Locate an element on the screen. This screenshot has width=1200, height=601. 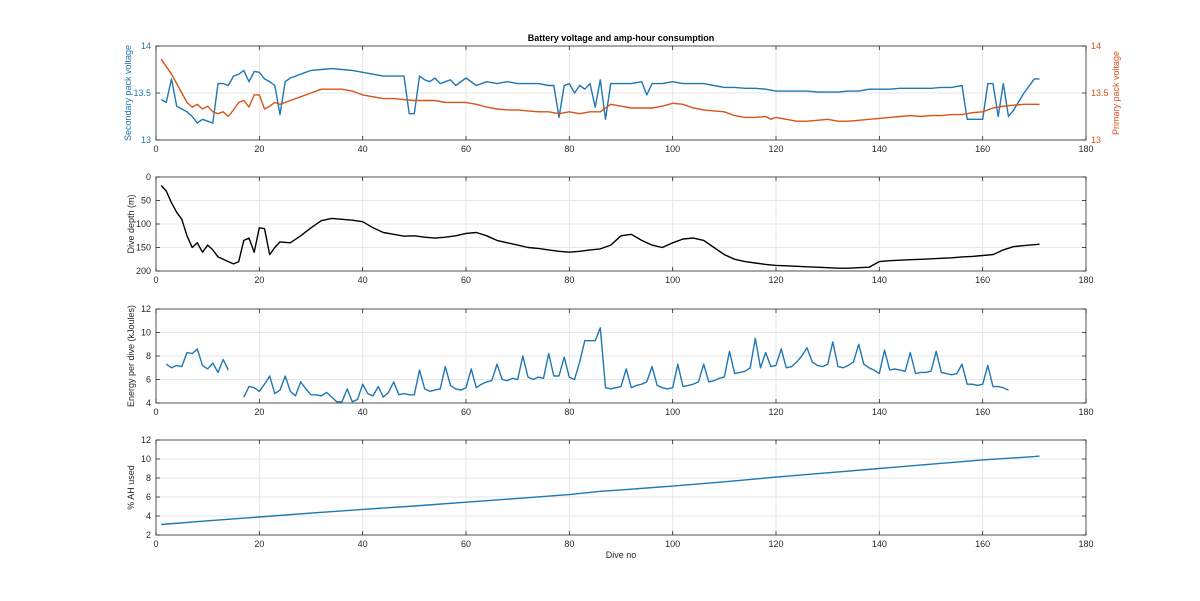
y-tick-label: 50 is located at coordinates (146, 201).